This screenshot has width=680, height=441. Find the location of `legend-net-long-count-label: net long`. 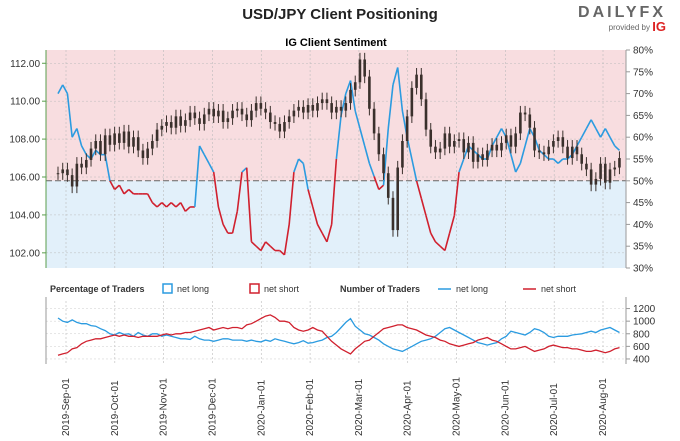

legend-net-long-count-label: net long is located at coordinates (472, 289).